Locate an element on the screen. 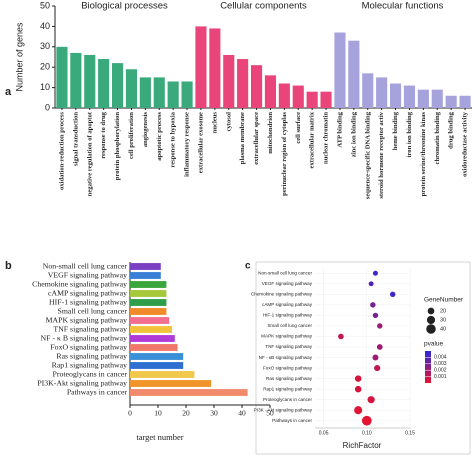 The width and height of the screenshot is (474, 459). y-tick-label: NF - κ B signaling pathway is located at coordinates (84, 337).